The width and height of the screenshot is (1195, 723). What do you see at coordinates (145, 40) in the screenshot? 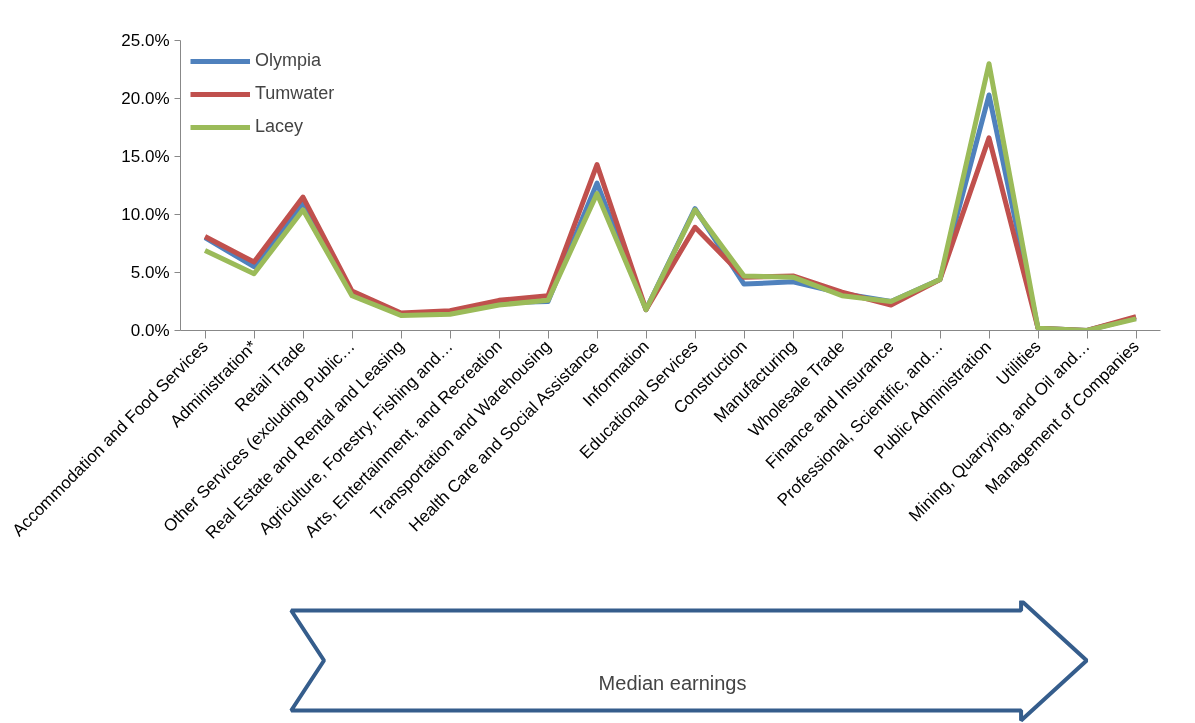
I see `y-tick-label: 25.0%` at bounding box center [145, 40].